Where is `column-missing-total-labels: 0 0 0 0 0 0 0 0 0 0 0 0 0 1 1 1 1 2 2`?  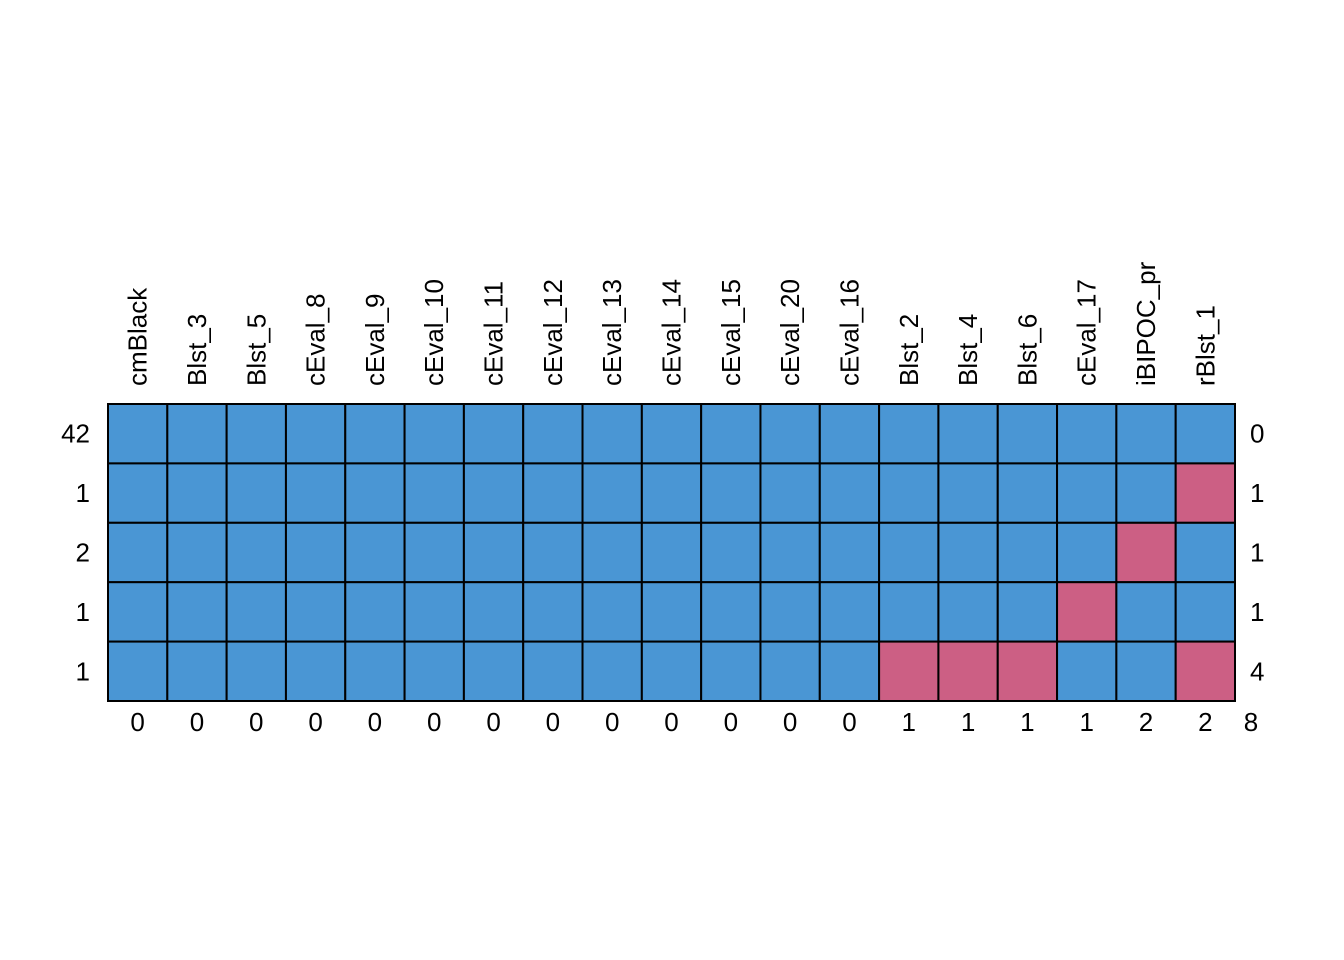
column-missing-total-labels: 0 0 0 0 0 0 0 0 0 0 0 0 0 1 1 1 1 2 2 is located at coordinates (671, 722).